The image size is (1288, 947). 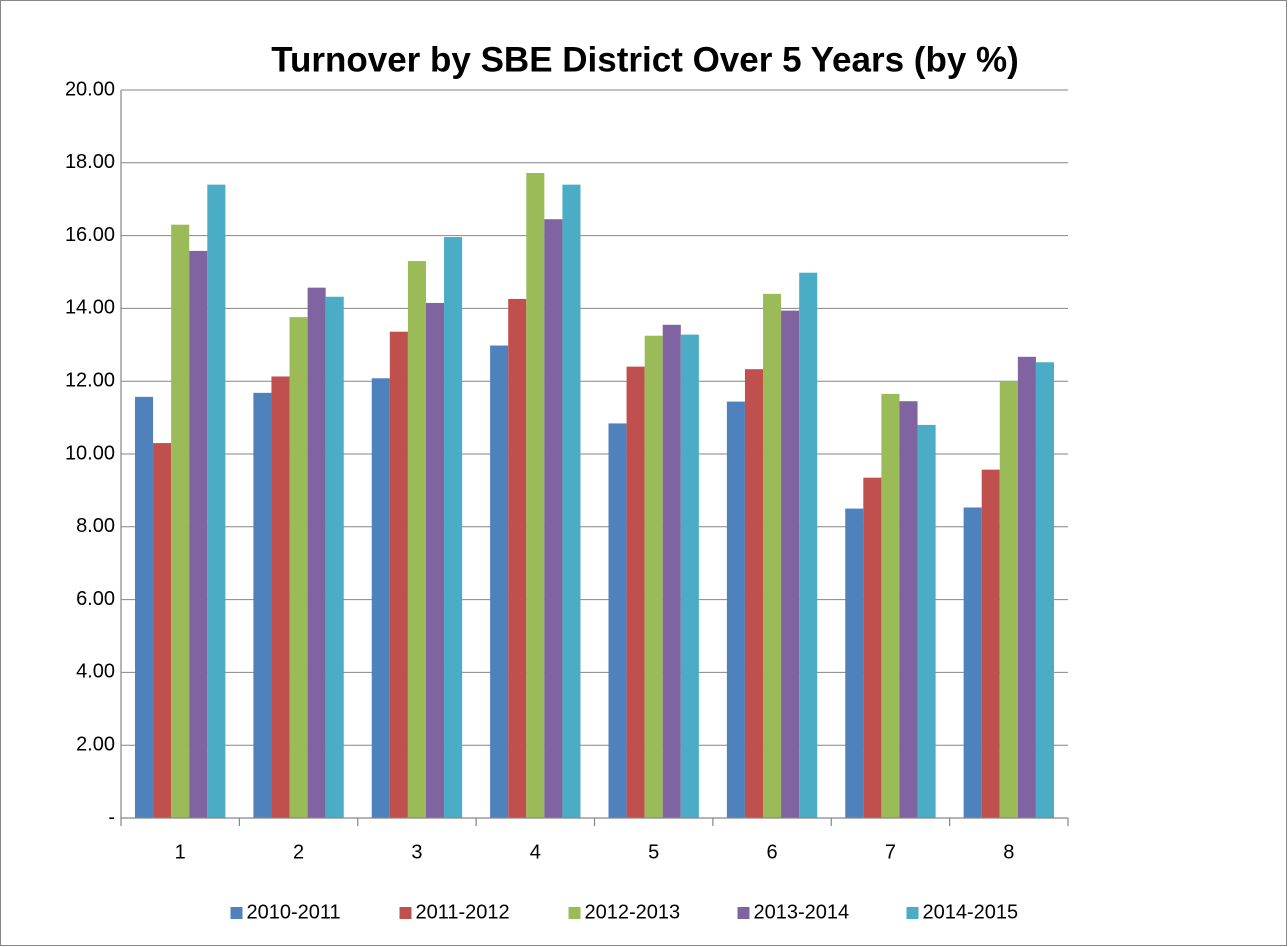 What do you see at coordinates (95, 744) in the screenshot?
I see `y-tick-label: 2.00` at bounding box center [95, 744].